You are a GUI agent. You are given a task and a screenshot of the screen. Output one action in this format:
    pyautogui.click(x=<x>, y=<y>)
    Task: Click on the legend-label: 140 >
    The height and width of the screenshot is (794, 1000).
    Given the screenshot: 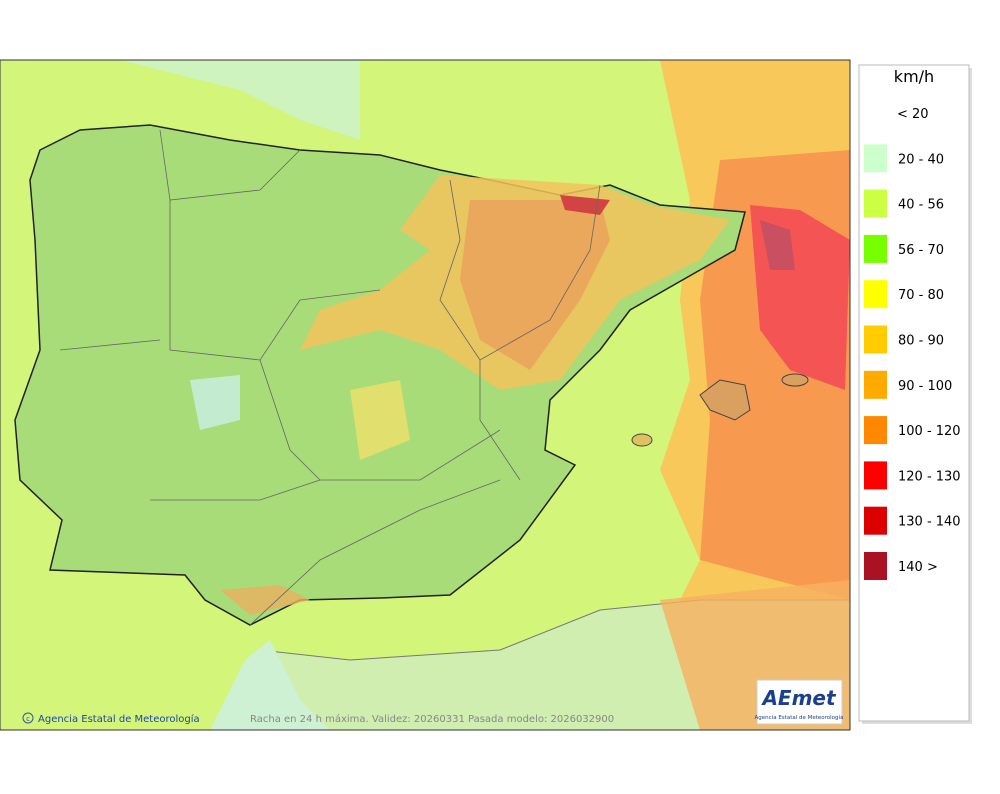 What is the action you would take?
    pyautogui.click(x=918, y=567)
    